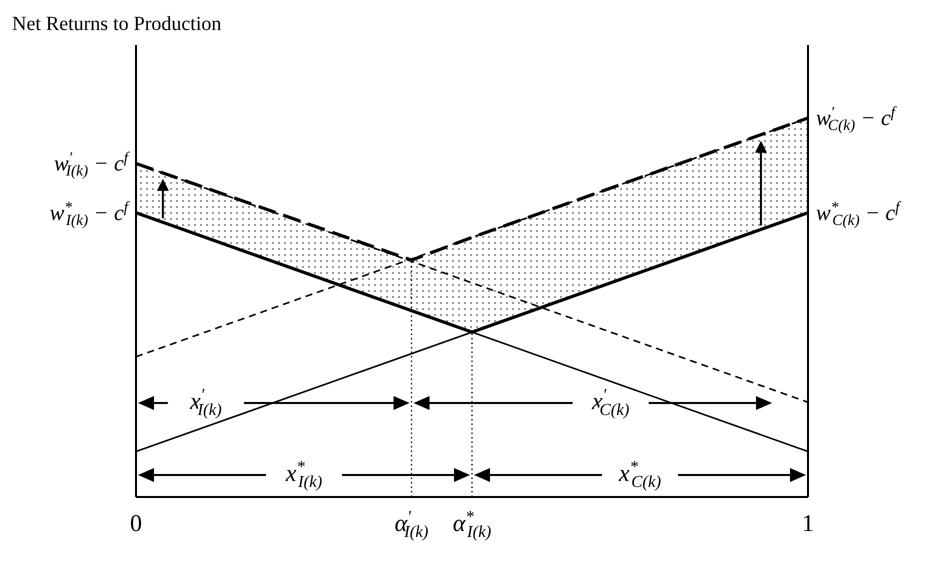 The image size is (942, 565). I want to click on series-label: w$^{'}$$_{I(k)}$ − c$^{f}$, so click(92, 164).